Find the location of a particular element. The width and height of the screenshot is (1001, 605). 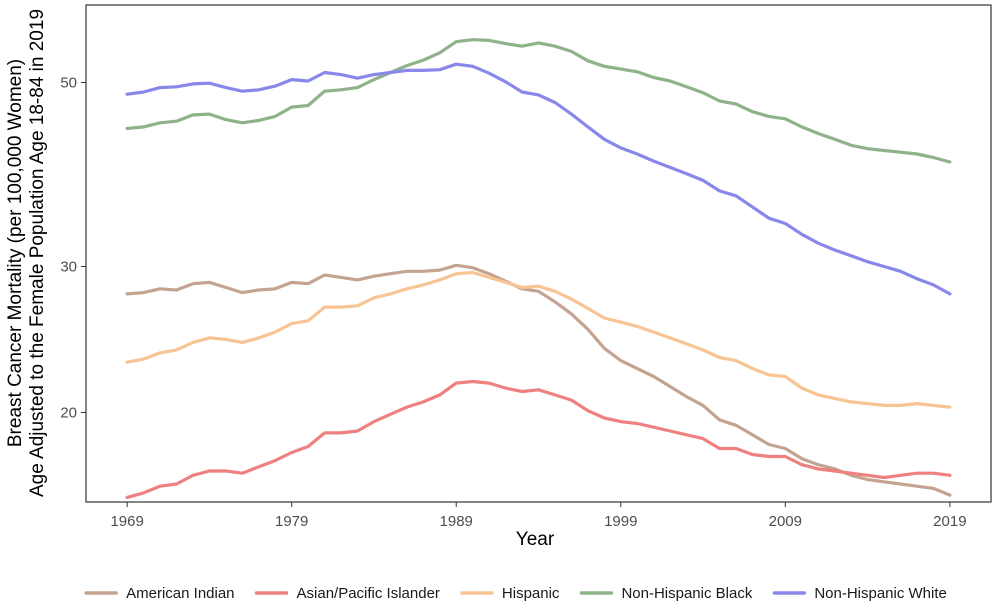

x-tick-label: 2009 is located at coordinates (785, 521).